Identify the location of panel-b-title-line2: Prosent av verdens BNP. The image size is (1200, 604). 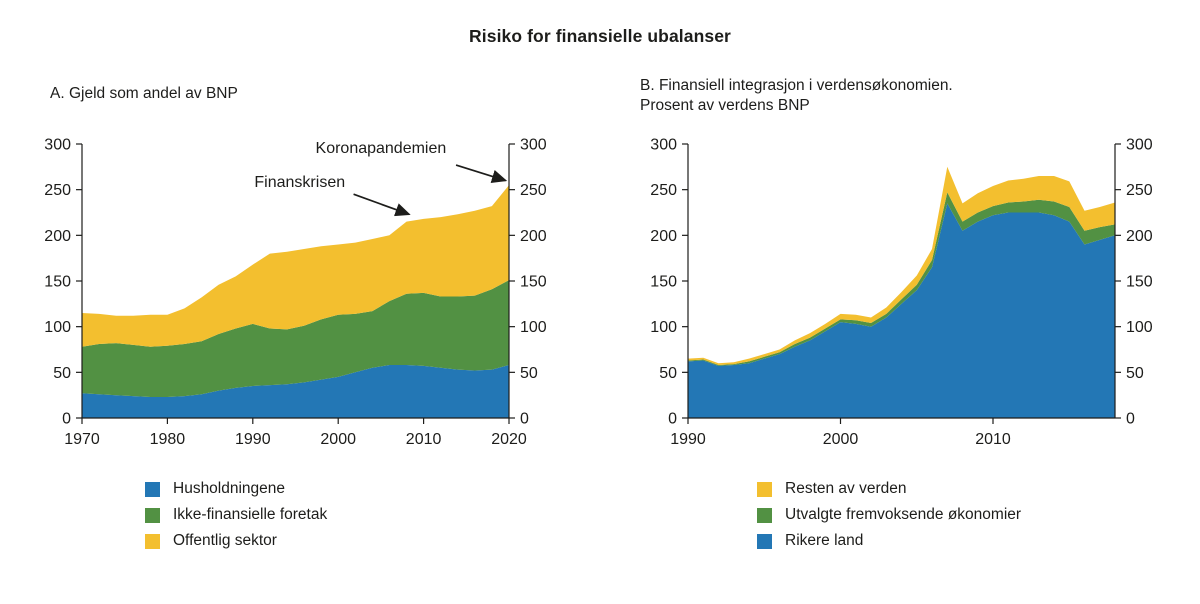
(725, 106).